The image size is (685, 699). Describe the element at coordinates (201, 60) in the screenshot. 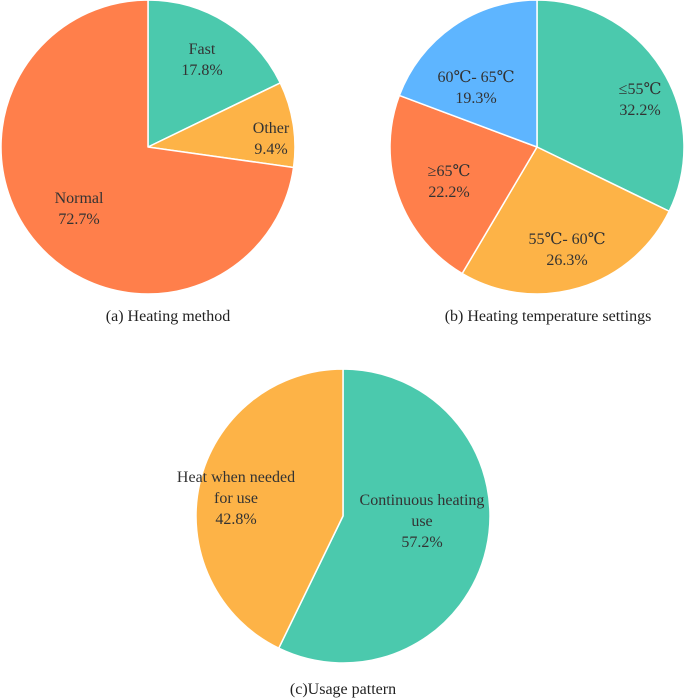

I see `slice-label-fast: Fast 17.8%` at that location.